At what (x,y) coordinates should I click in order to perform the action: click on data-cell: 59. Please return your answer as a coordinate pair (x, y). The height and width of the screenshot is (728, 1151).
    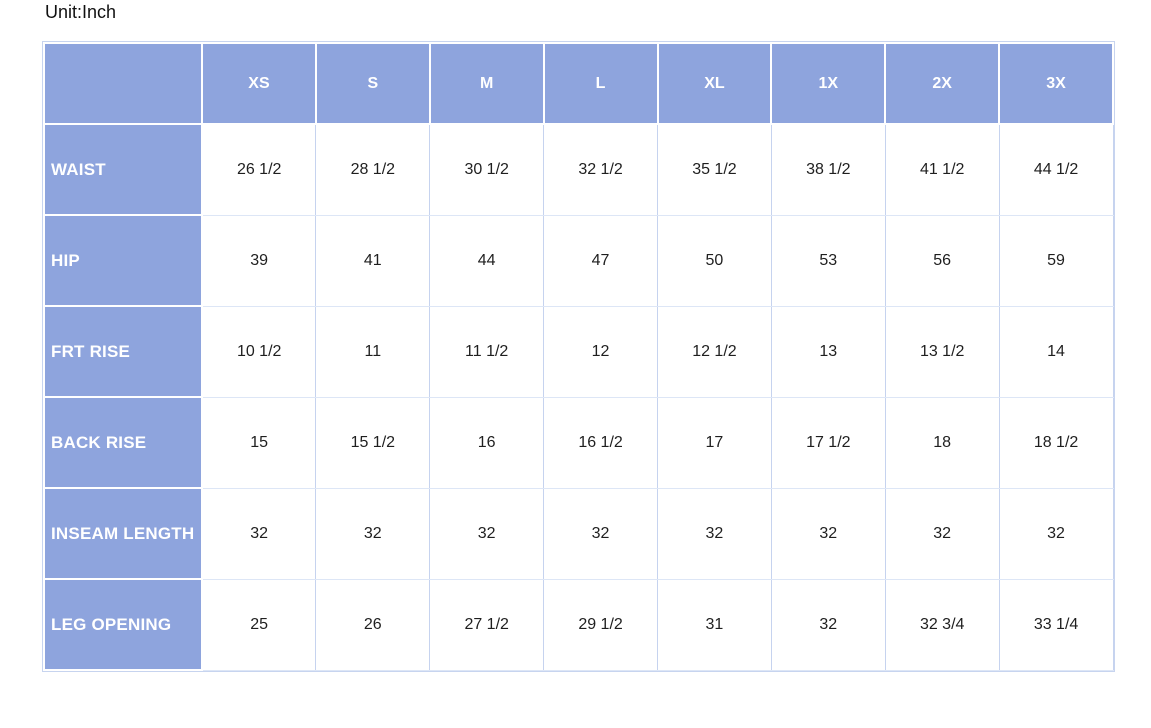
    Looking at the image, I should click on (1056, 260).